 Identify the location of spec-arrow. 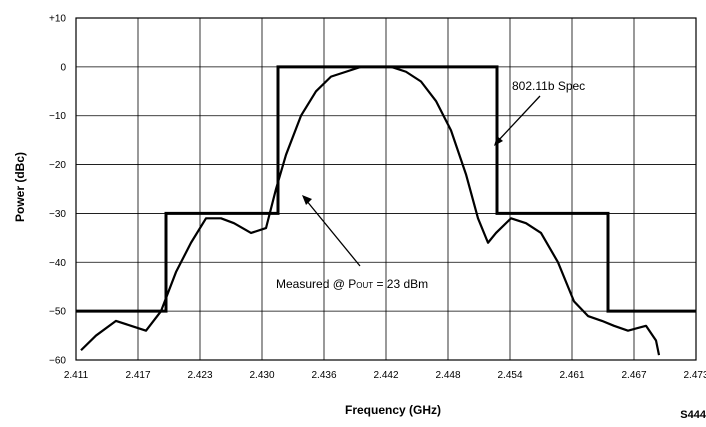
(518, 119).